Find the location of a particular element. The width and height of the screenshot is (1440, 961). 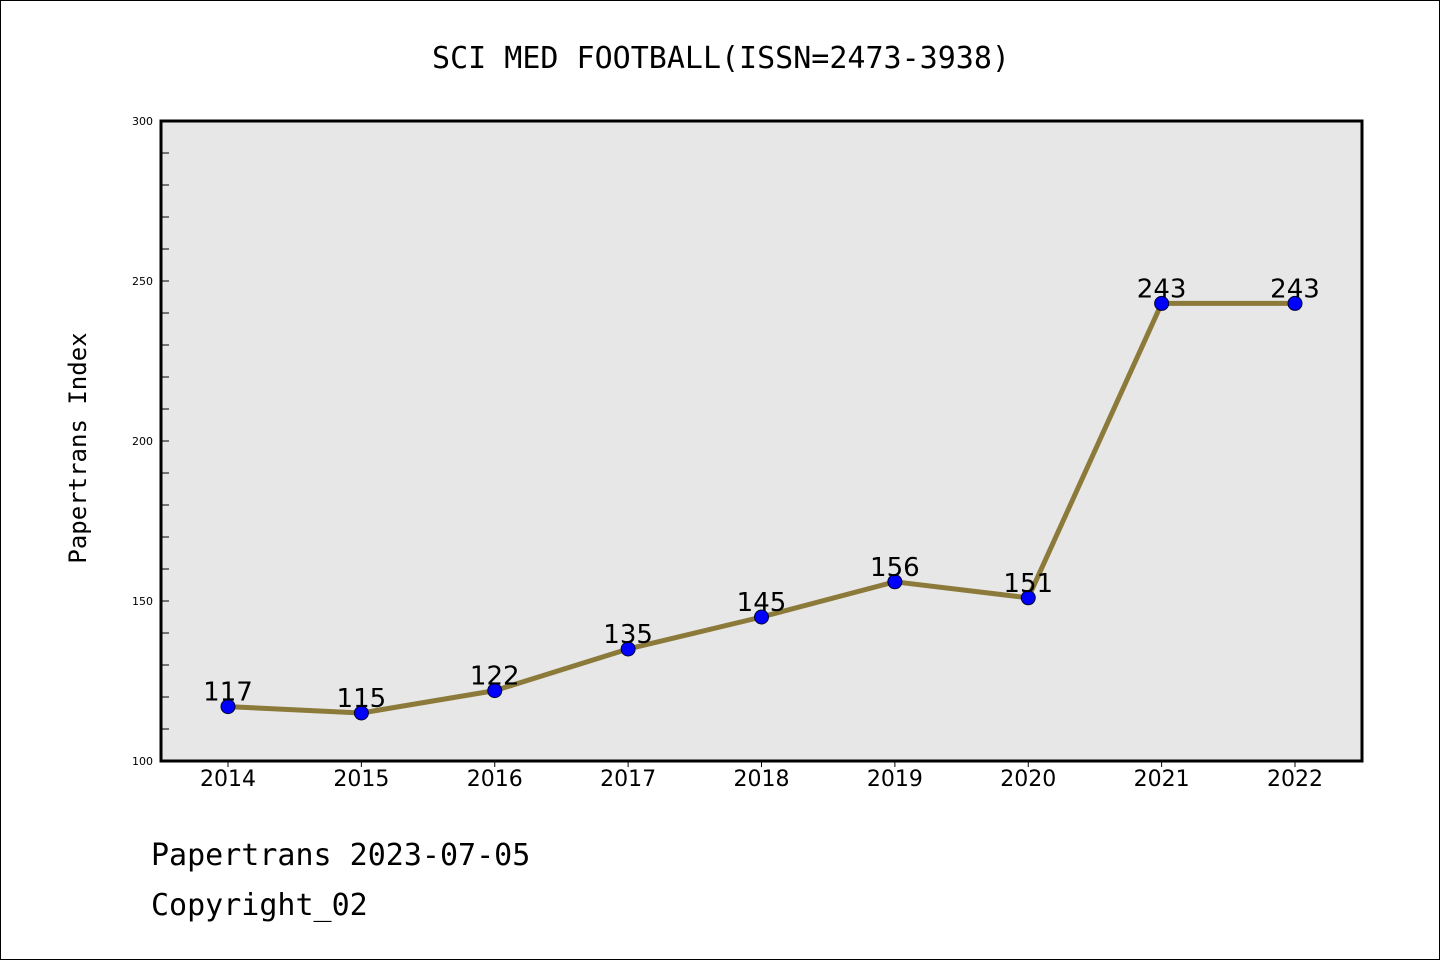

y-axis-label: Papertrans Index is located at coordinates (78, 447).